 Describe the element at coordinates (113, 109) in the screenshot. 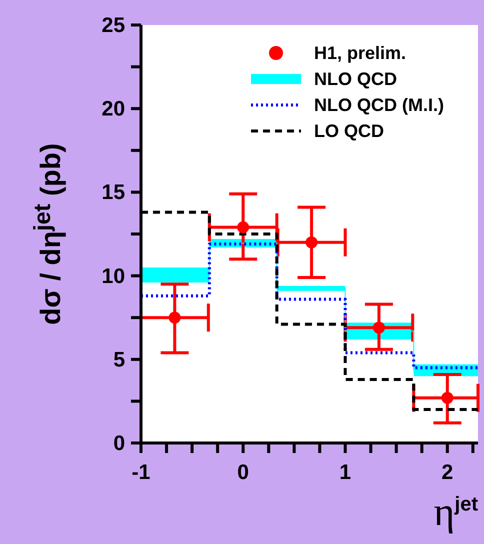

I see `y-tick-label: 20` at that location.